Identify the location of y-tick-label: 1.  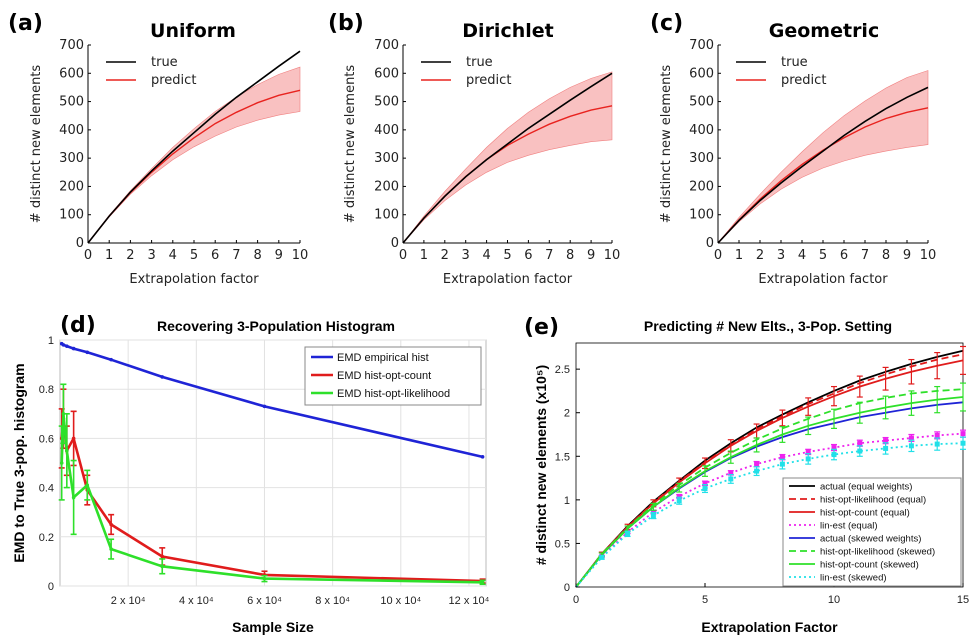
(51, 341).